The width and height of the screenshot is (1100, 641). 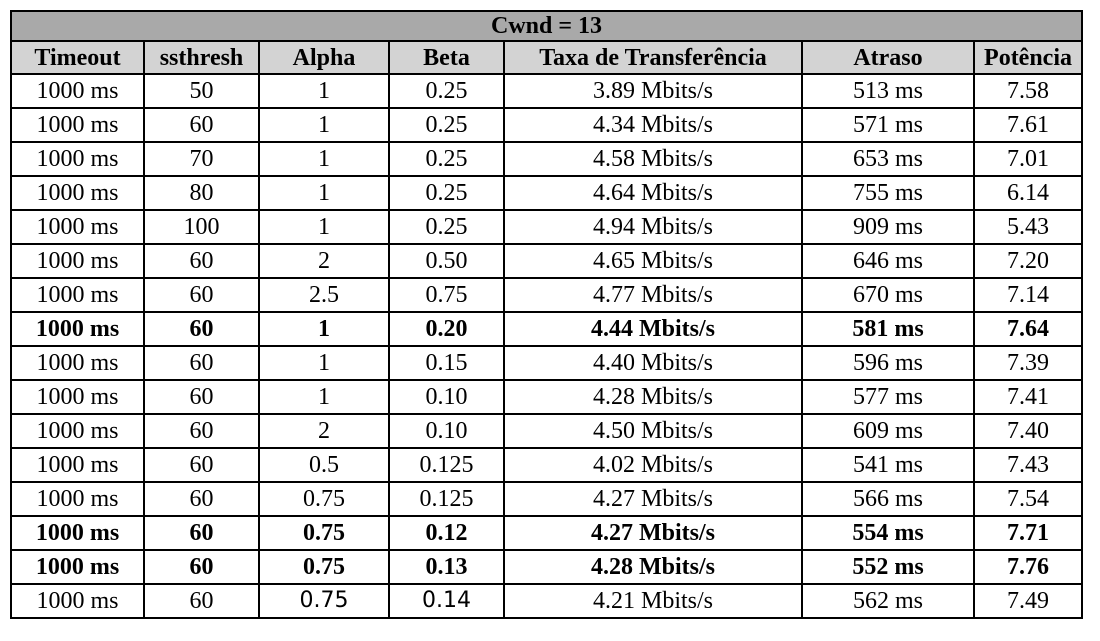 What do you see at coordinates (324, 295) in the screenshot?
I see `cell-alpha: 2.5` at bounding box center [324, 295].